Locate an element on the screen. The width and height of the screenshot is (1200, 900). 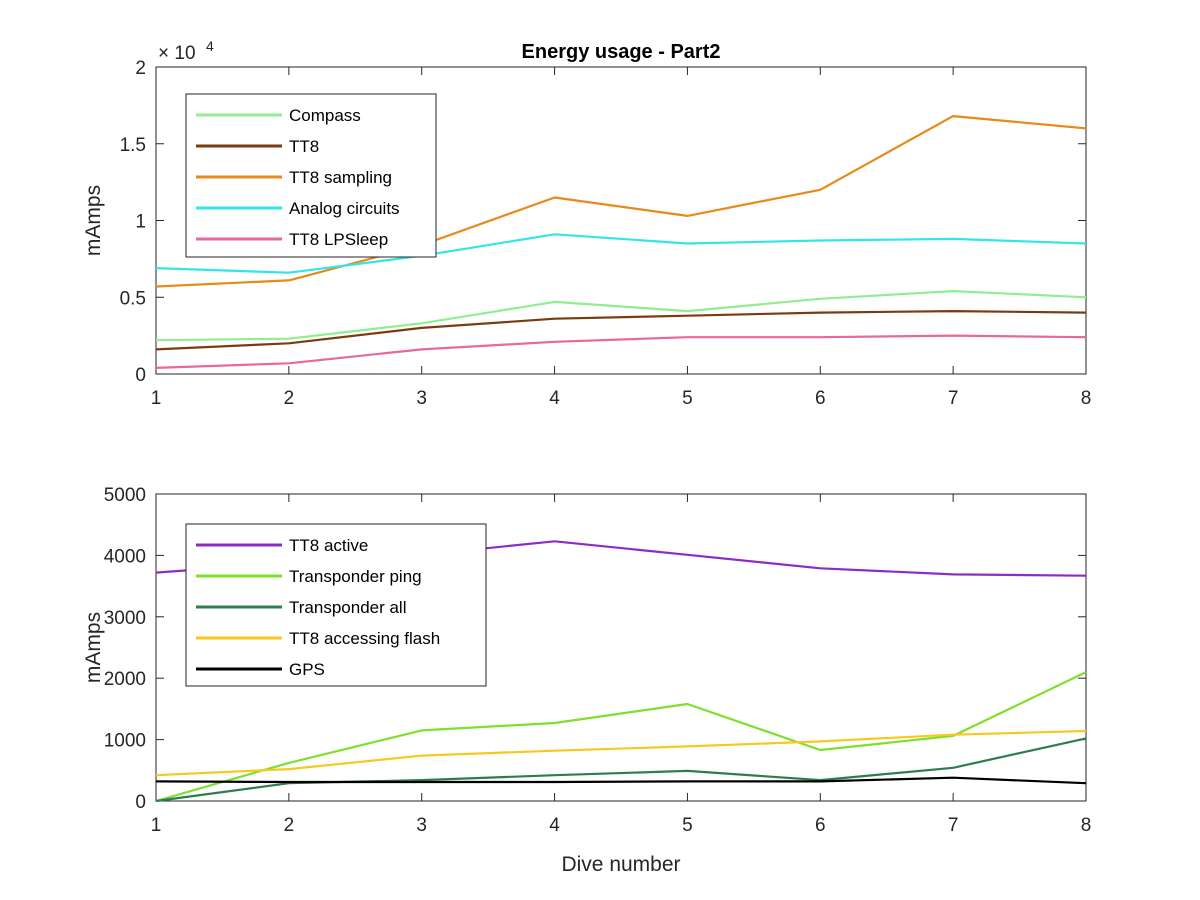
series-line-analog-circuits is located at coordinates (621, 253).